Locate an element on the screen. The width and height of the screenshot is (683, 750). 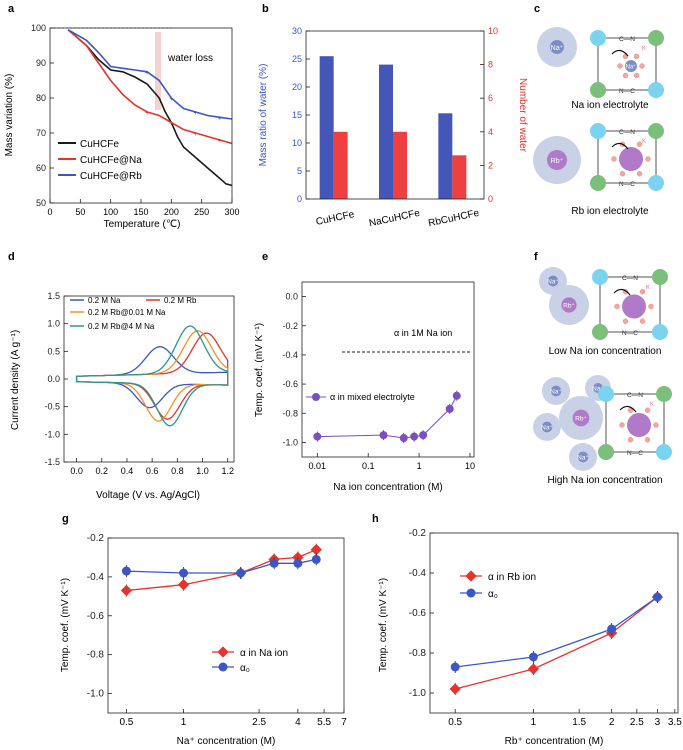
ytick-a-70: 70 is located at coordinates (41, 133).